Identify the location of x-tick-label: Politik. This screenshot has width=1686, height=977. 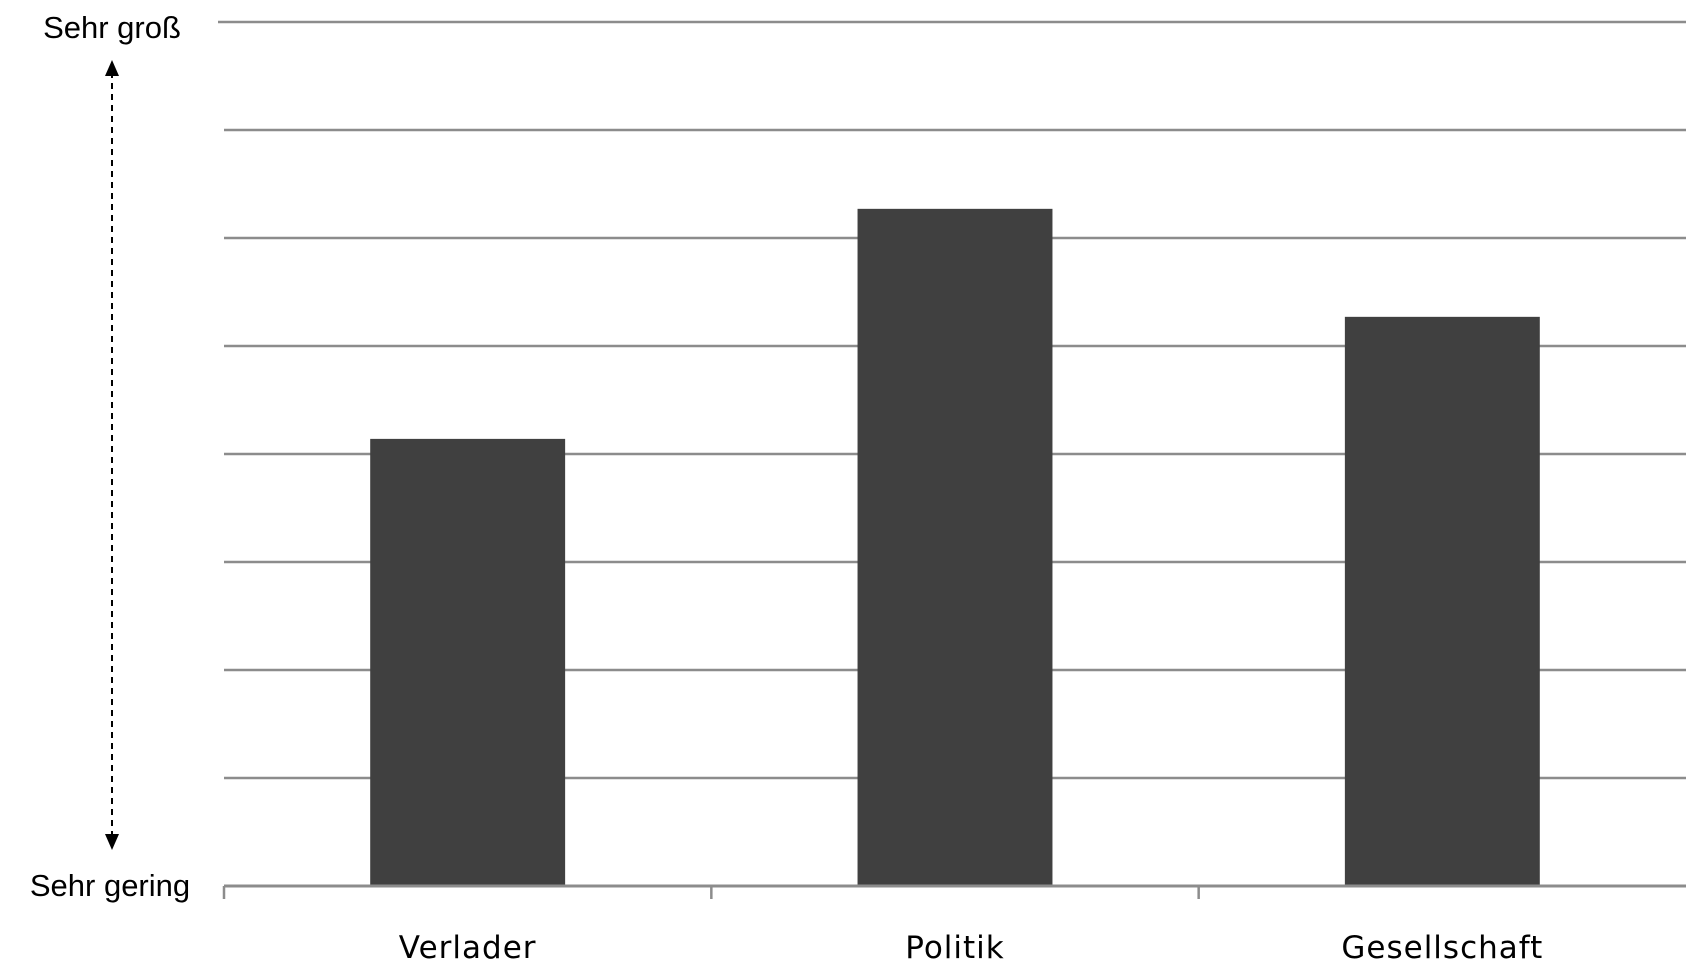
(955, 948).